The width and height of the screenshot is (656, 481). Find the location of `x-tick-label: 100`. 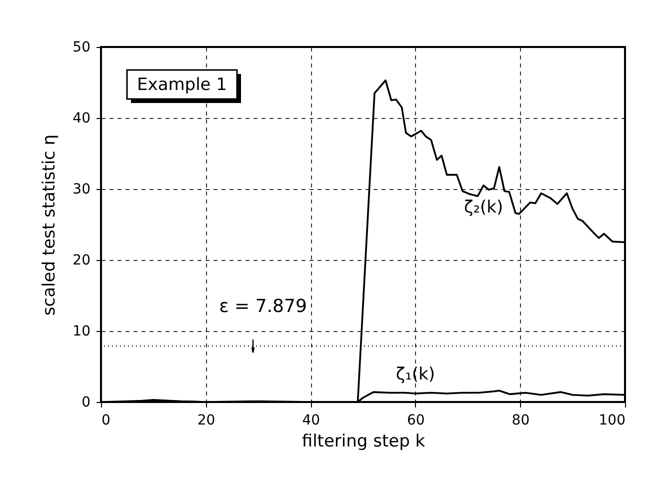

x-tick-label: 100 is located at coordinates (612, 420).